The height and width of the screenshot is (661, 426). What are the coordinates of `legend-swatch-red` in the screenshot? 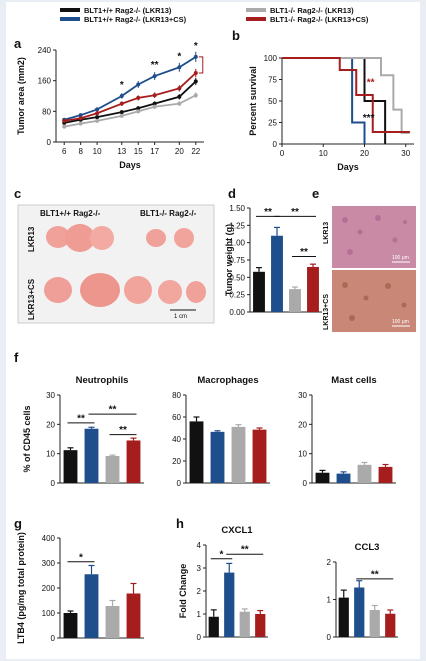 It's located at (256, 19).